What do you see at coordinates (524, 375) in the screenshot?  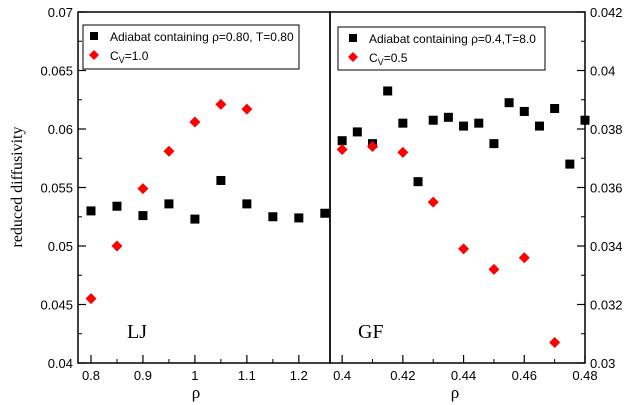 I see `x-tick-label-gf: 0.46` at bounding box center [524, 375].